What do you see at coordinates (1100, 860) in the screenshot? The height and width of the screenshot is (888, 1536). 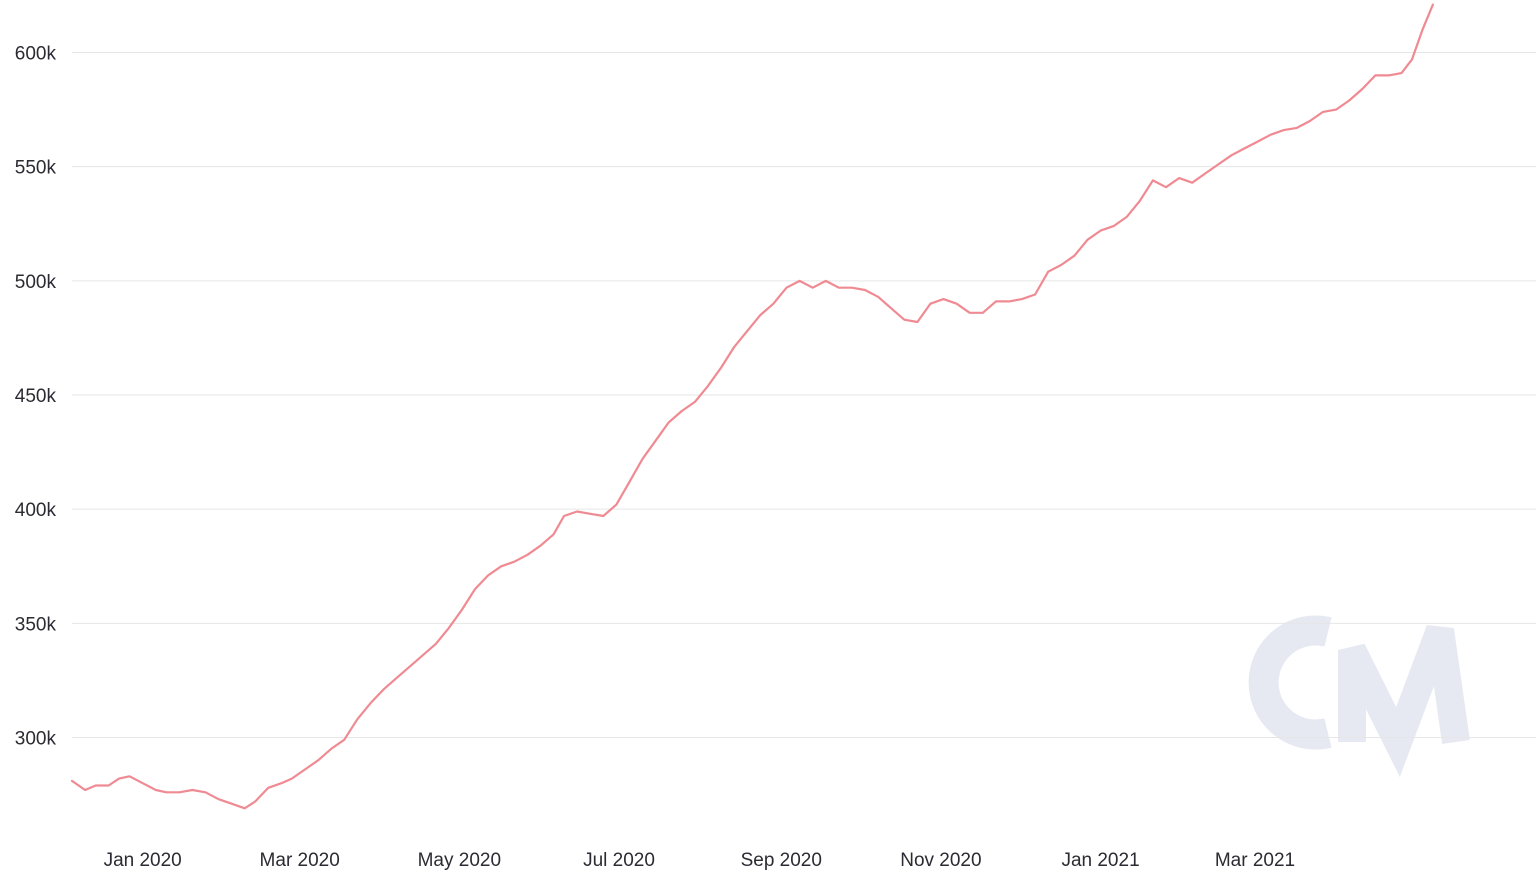 I see `x-tick-label: Jan 2021` at bounding box center [1100, 860].